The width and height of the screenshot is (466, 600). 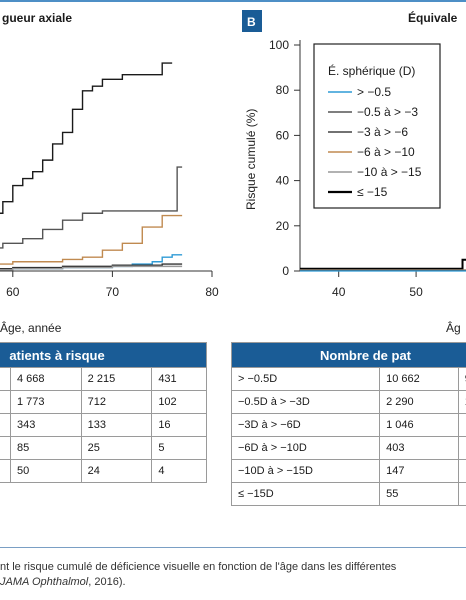 I want to click on table-row: 50 24 4, so click(x=103, y=471).